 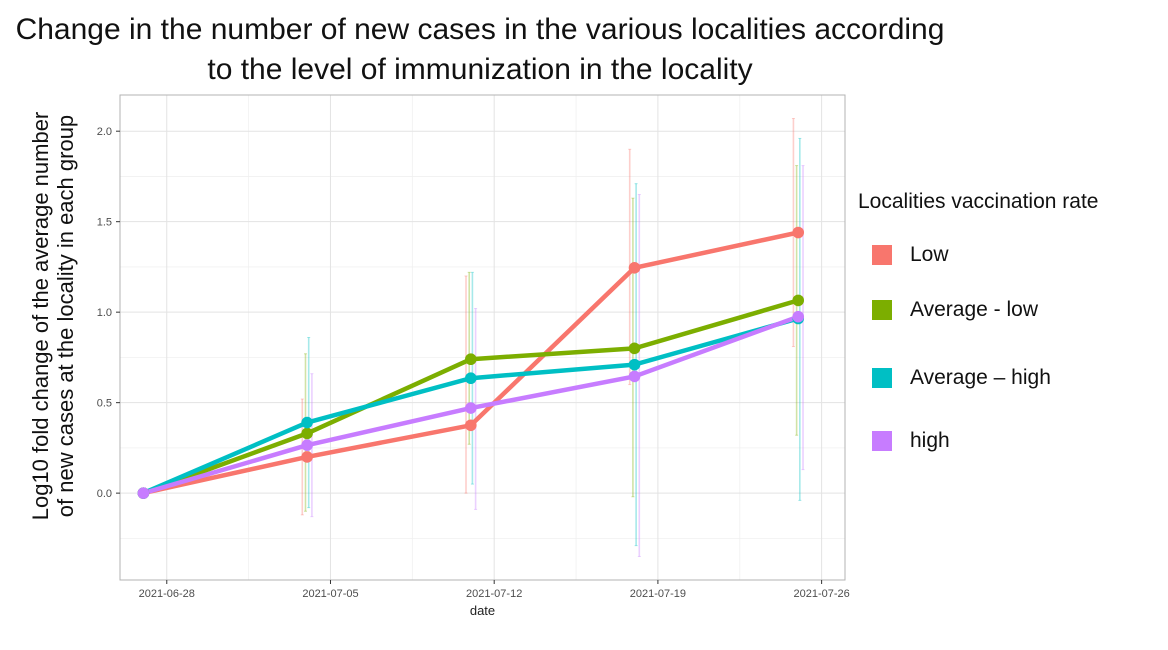 I want to click on y-tick-label: 1.0, so click(x=104, y=313).